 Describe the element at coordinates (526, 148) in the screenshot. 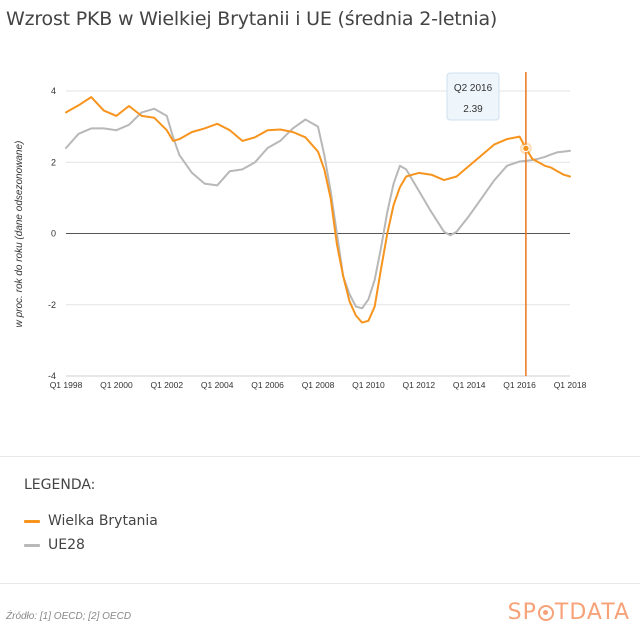

I see `highlight-point` at that location.